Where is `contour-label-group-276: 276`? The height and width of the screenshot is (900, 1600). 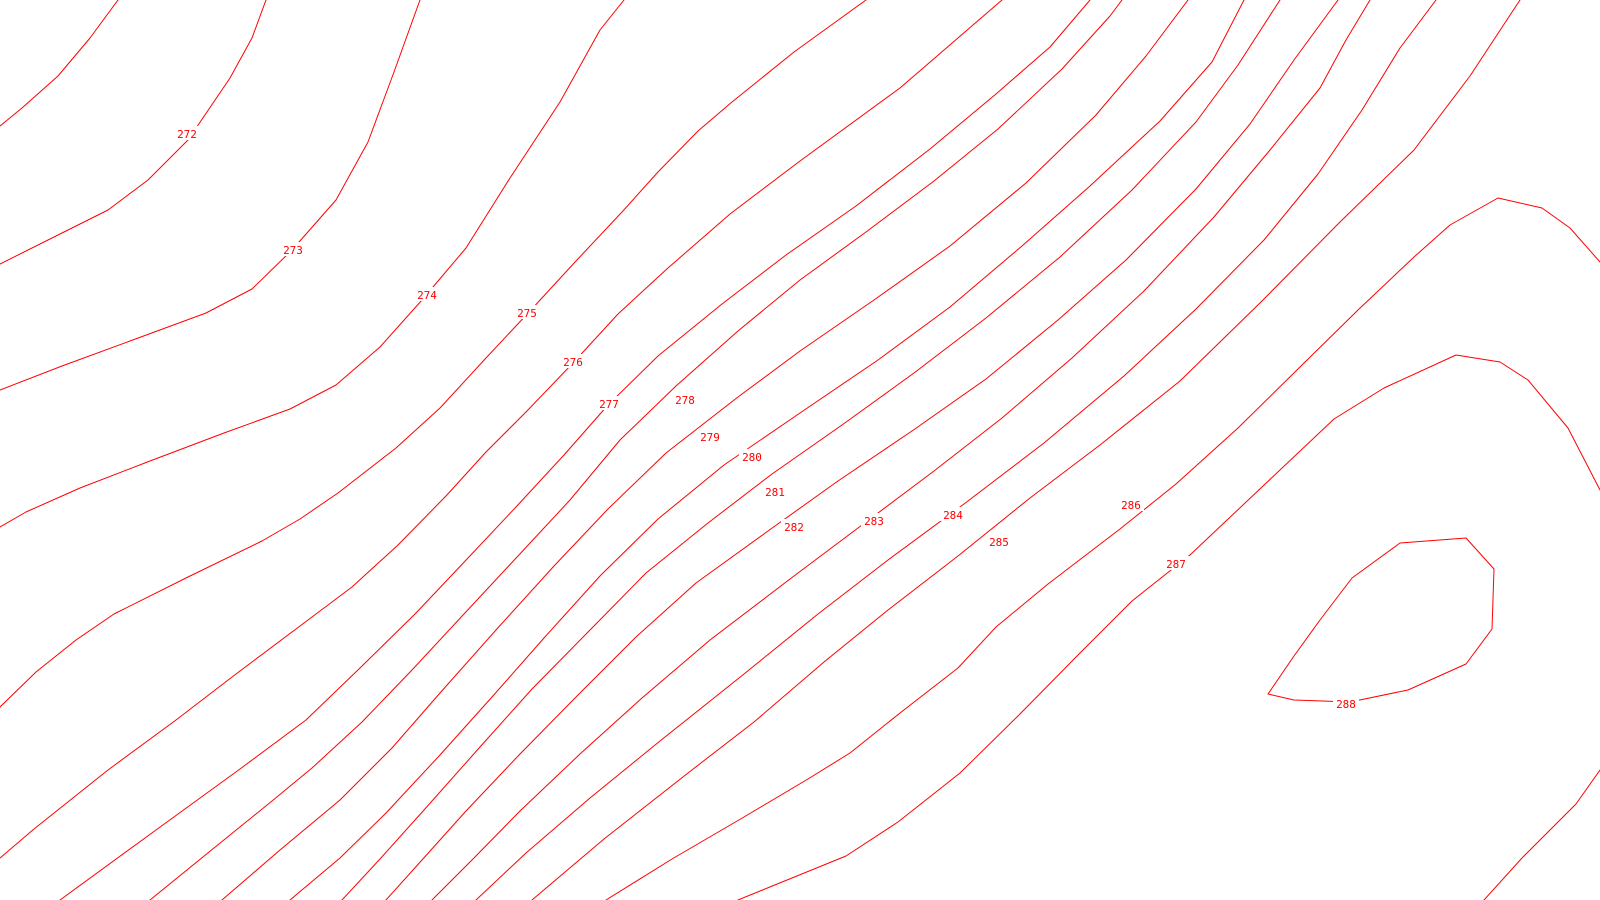 contour-label-group-276: 276 is located at coordinates (573, 361).